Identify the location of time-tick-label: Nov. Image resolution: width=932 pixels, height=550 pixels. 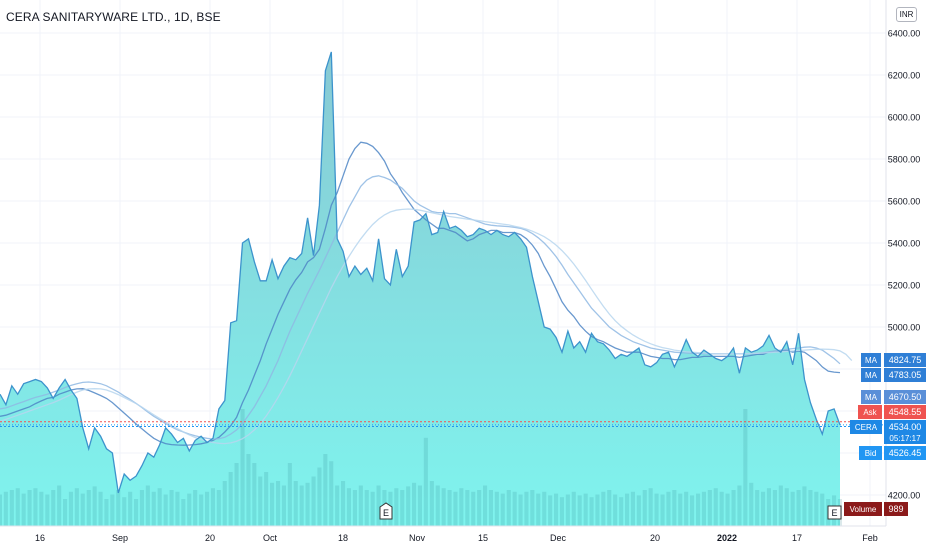
(417, 538).